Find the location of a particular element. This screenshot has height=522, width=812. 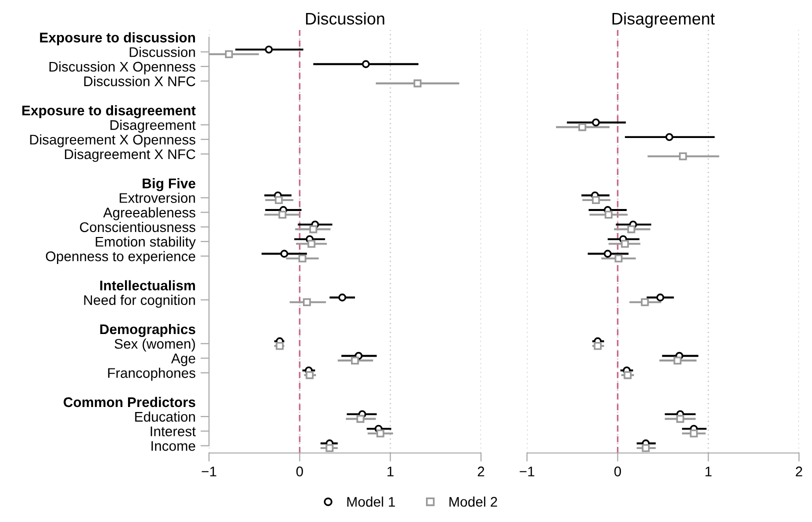

y-tick-label: Education is located at coordinates (165, 417).